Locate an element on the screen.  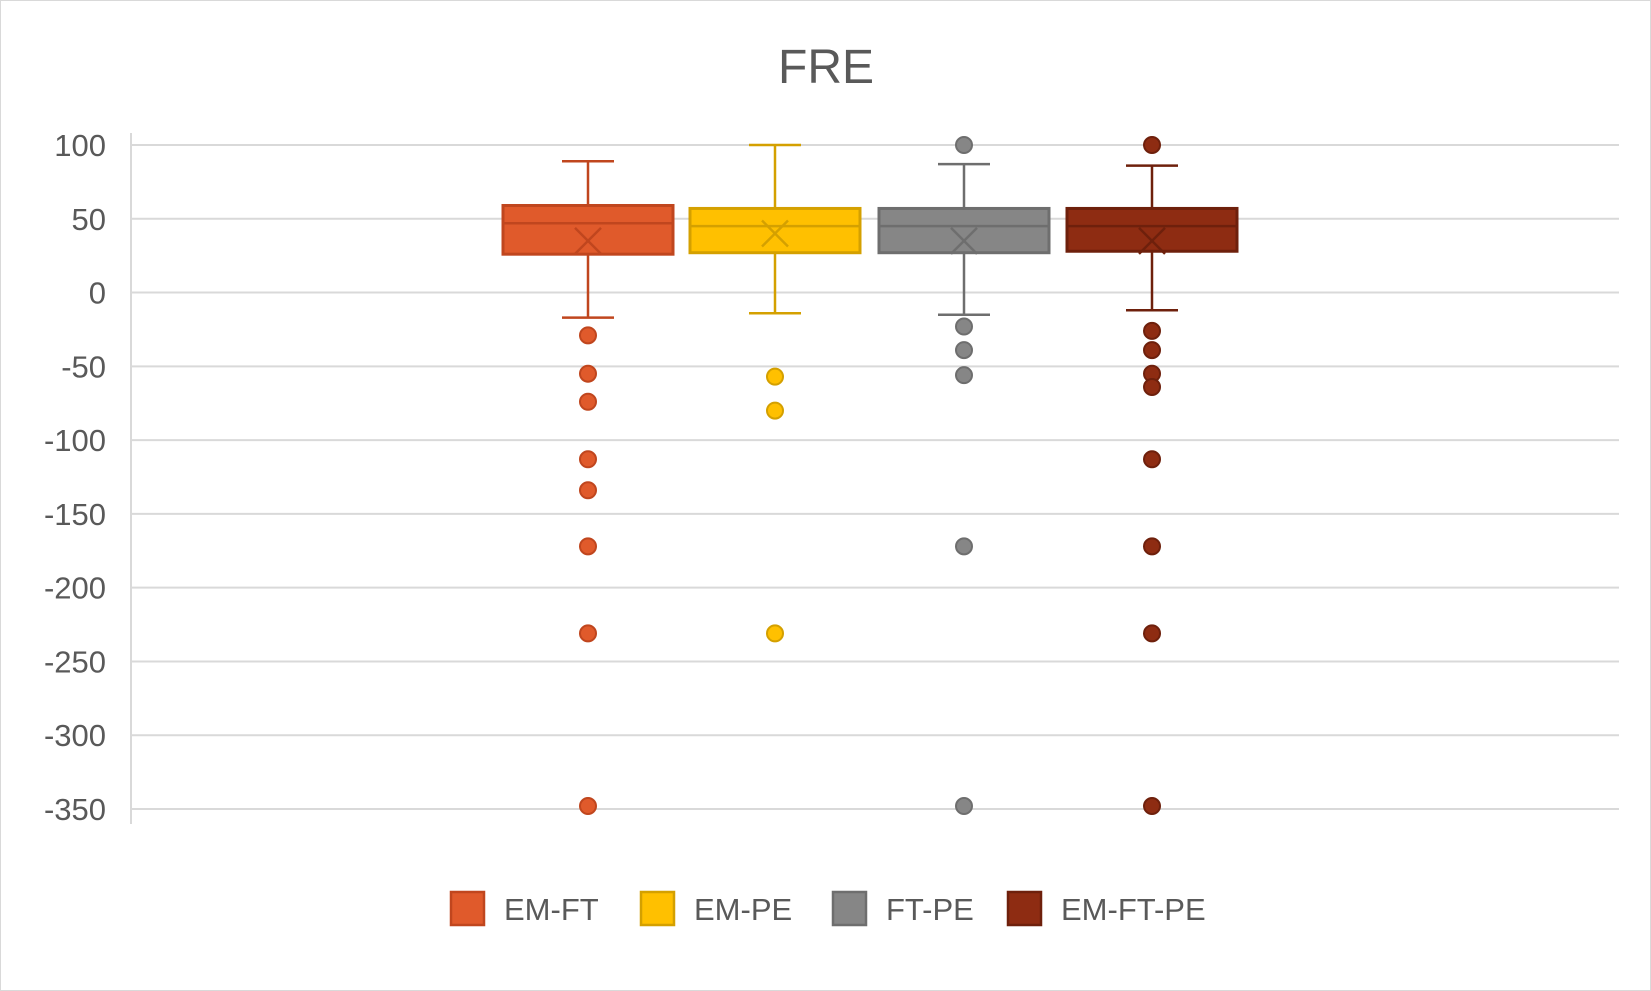
legend-label: EM-FT-PE is located at coordinates (1133, 909).